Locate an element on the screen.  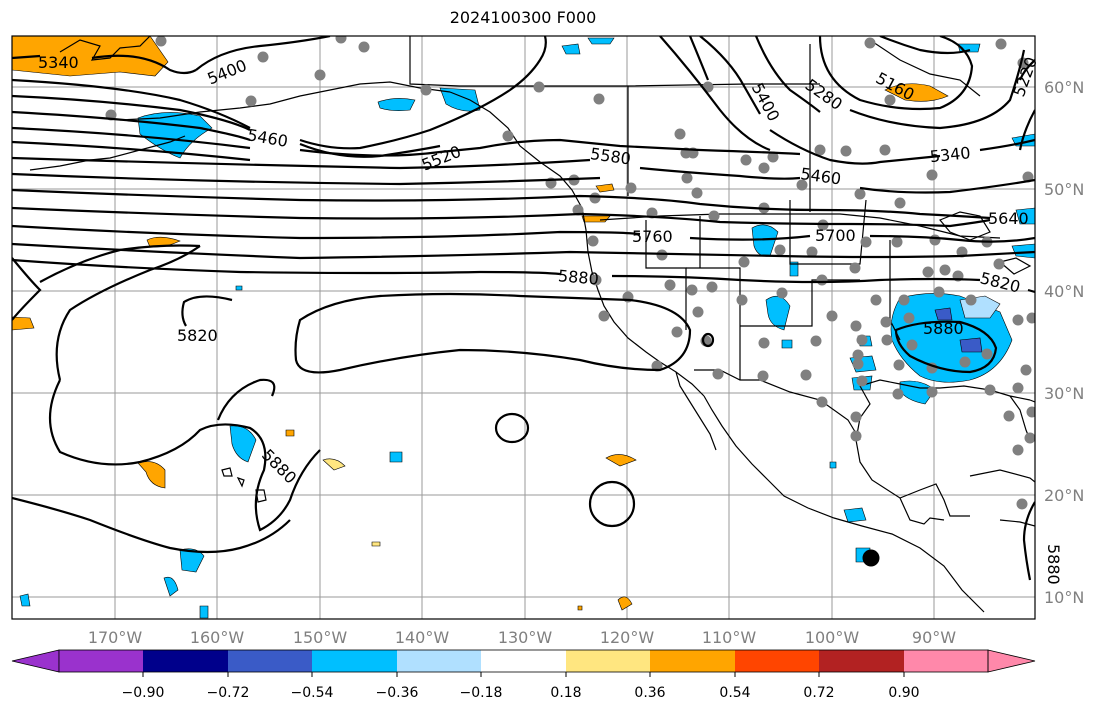
contour-label: 5700 is located at coordinates (835, 235).